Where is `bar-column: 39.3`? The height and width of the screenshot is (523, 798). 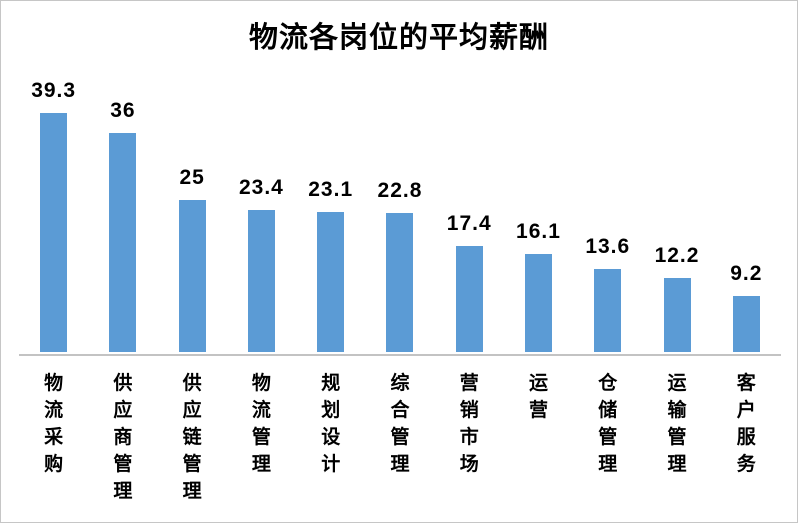
bar-column: 39.3 is located at coordinates (53, 215).